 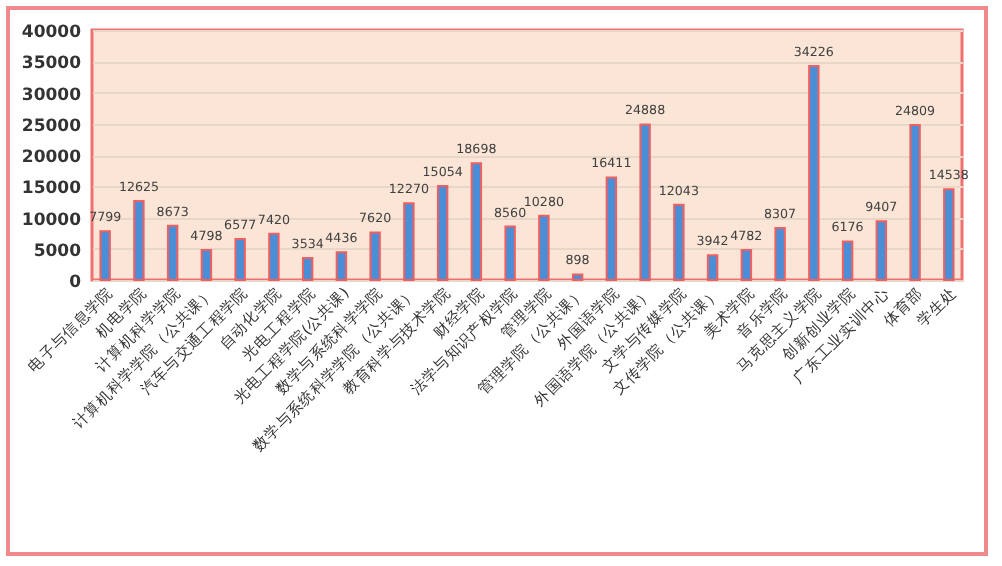 What do you see at coordinates (51, 158) in the screenshot?
I see `y-tick-label: 20000` at bounding box center [51, 158].